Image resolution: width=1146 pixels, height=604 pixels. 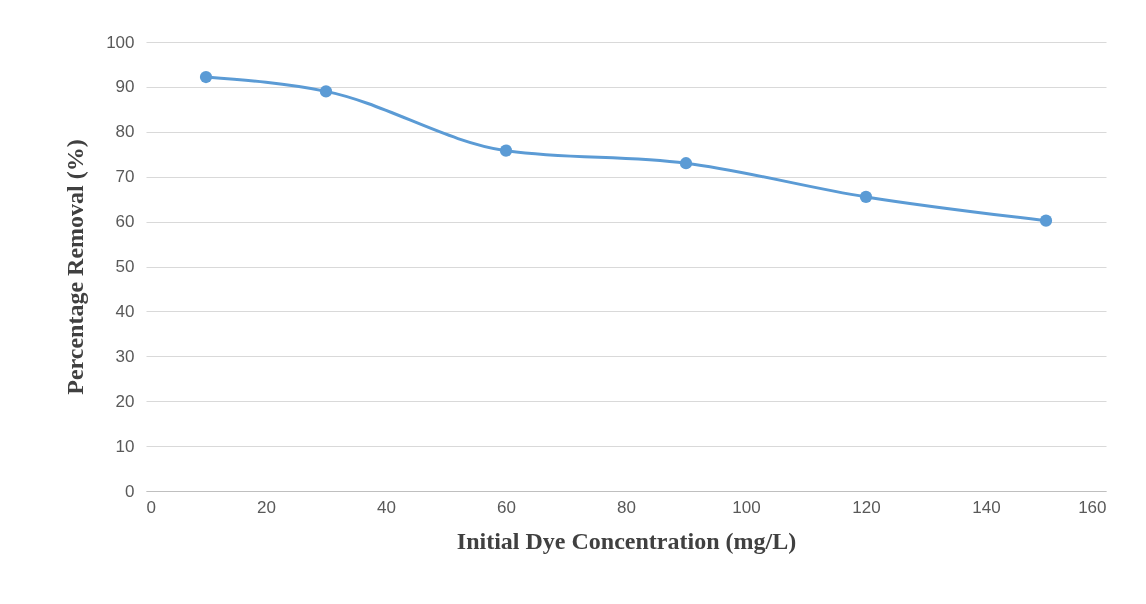 What do you see at coordinates (626, 540) in the screenshot?
I see `x-axis-title: Initial Dye Concentration (mg/L)` at bounding box center [626, 540].